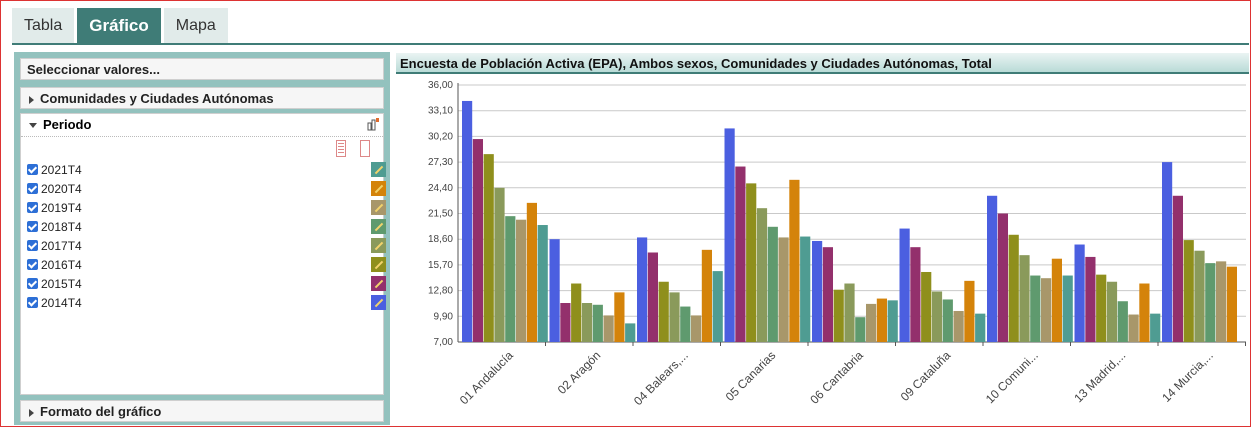 The image size is (1251, 427). I want to click on tab-mapa: Mapa, so click(195, 26).